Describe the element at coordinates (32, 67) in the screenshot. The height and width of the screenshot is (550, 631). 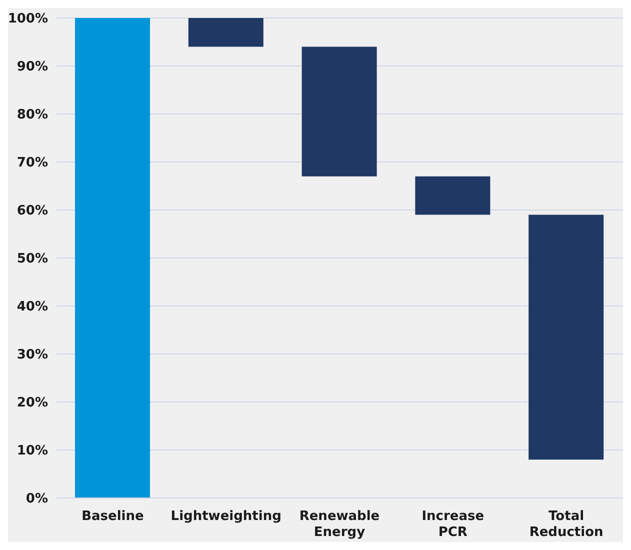
I see `y-tick-label: 90%` at that location.